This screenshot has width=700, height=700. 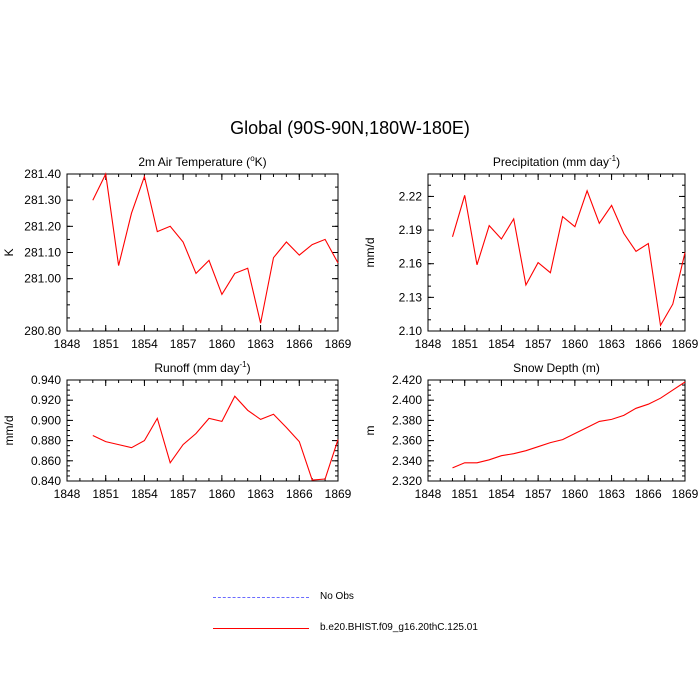 I want to click on panel-title: 2m Air Temperature (oK), so click(x=202, y=161).